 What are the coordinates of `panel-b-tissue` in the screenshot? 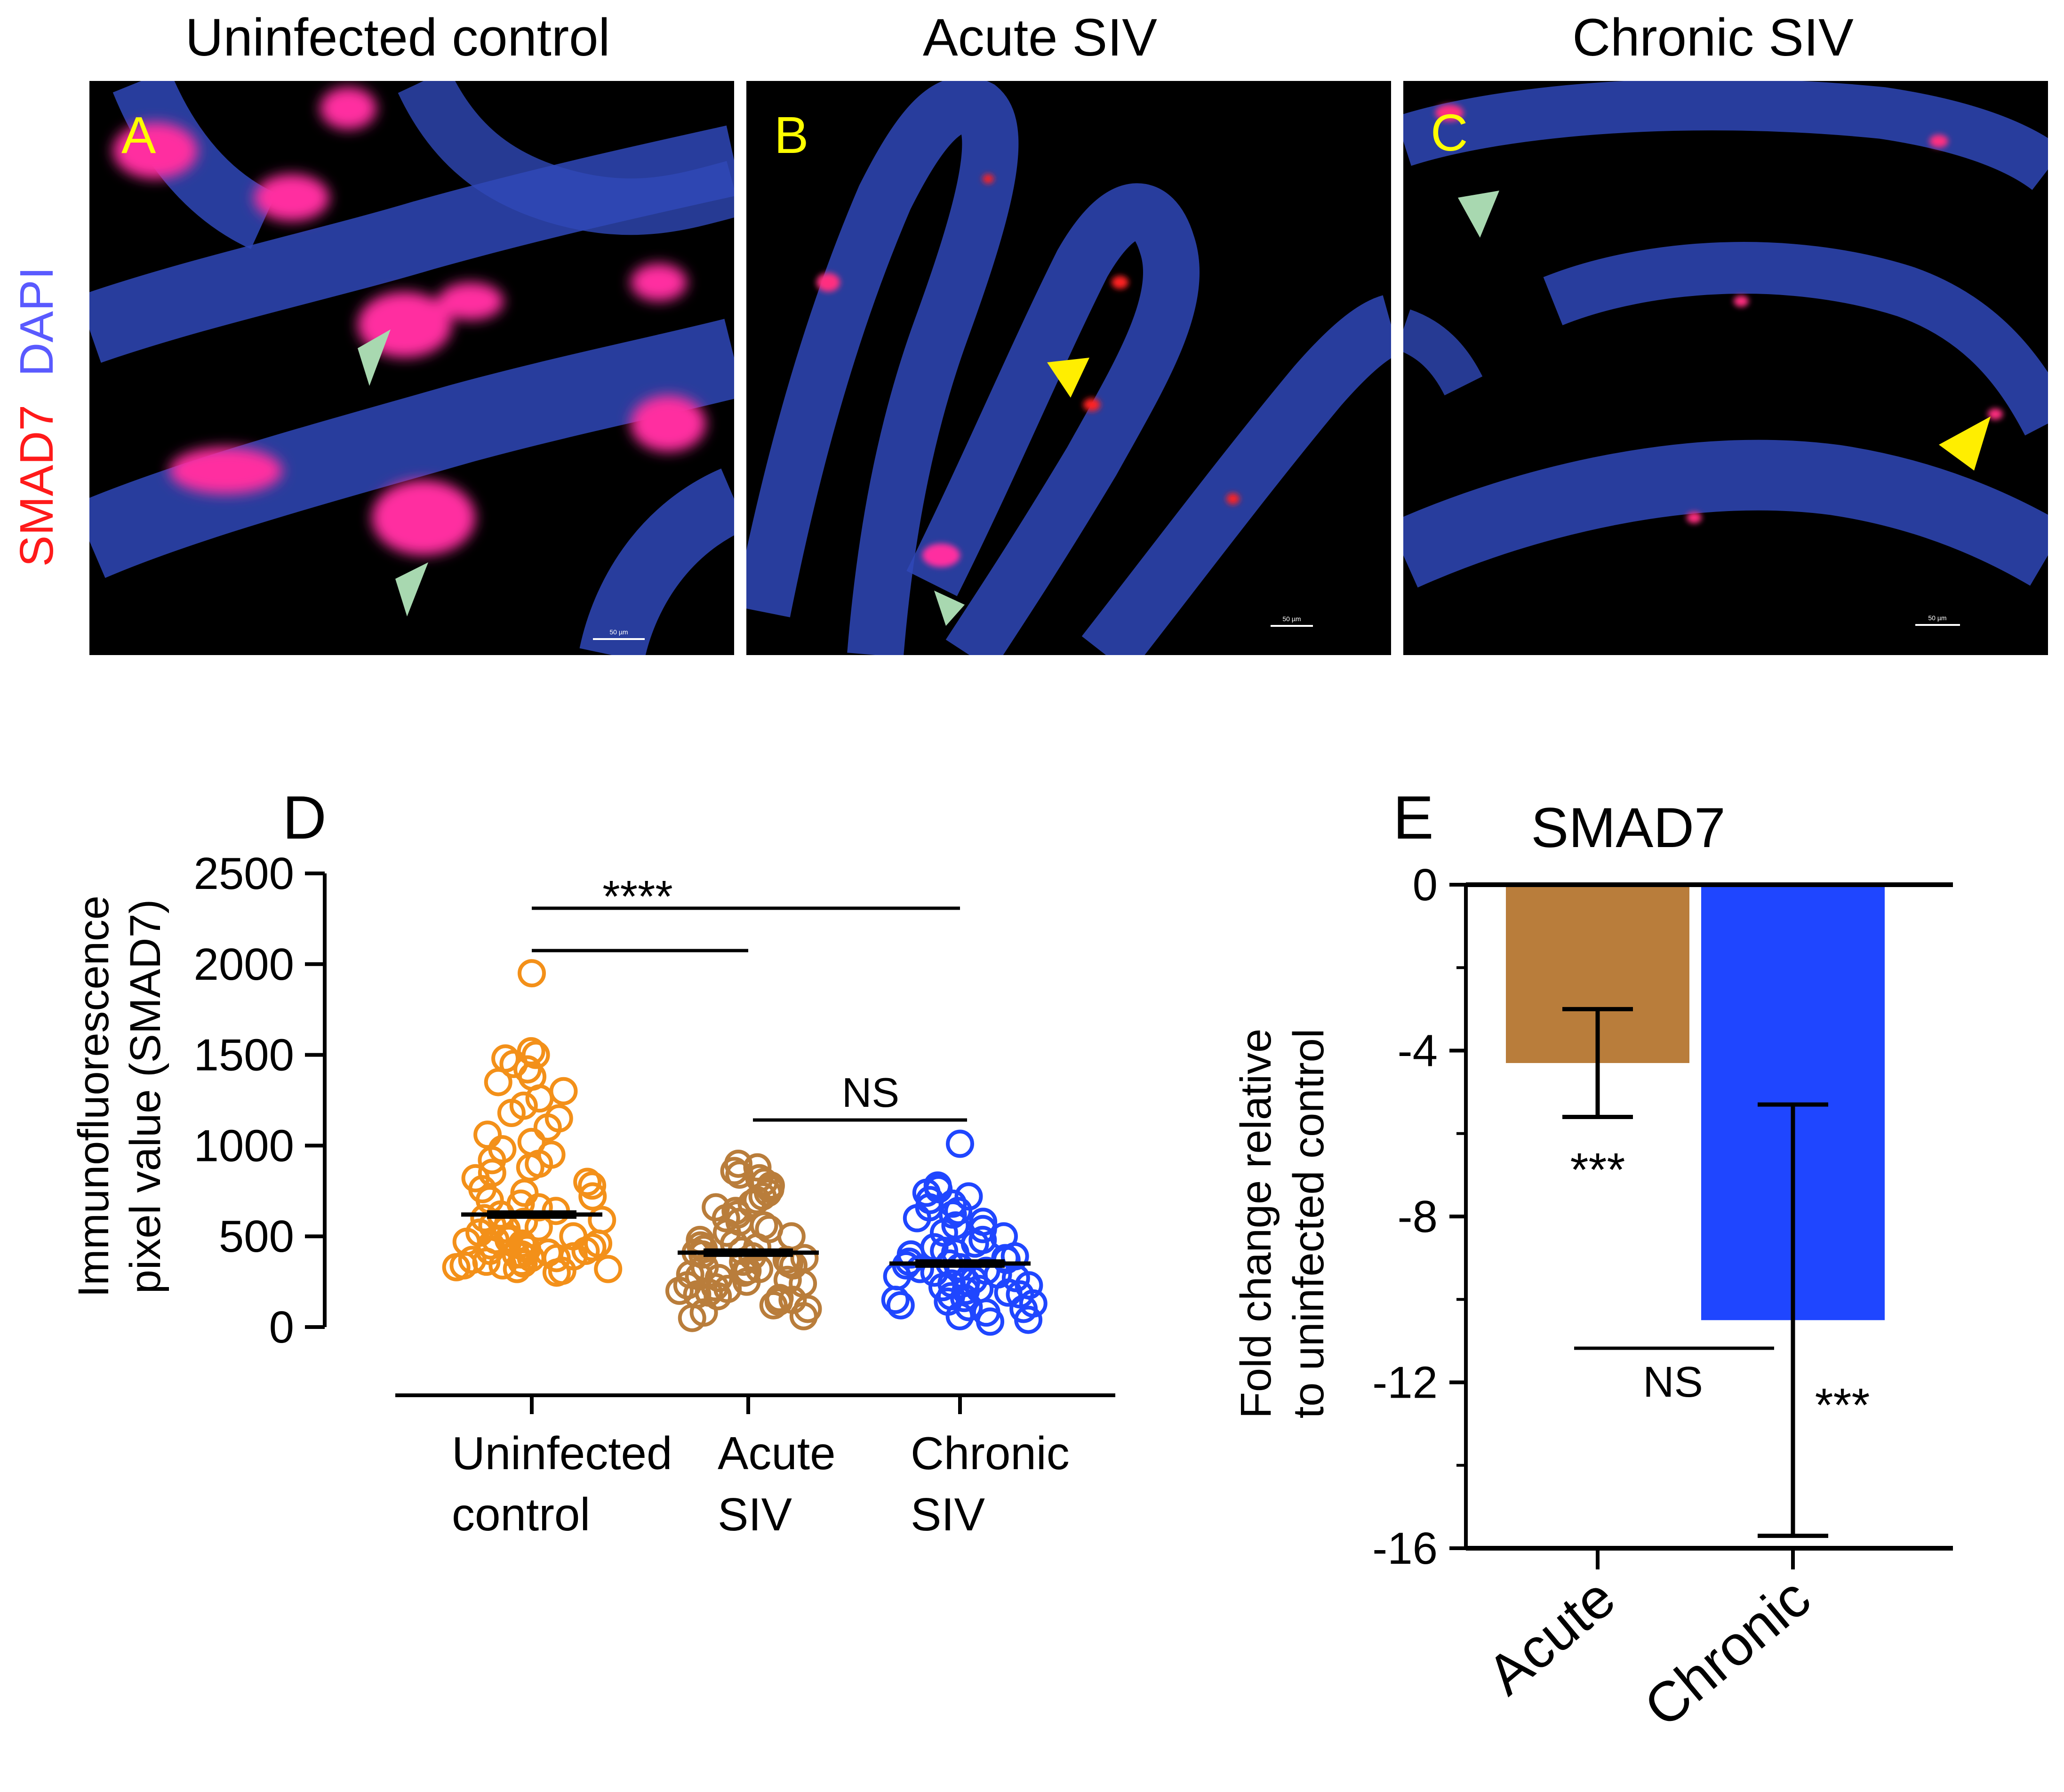 It's located at (1068, 368).